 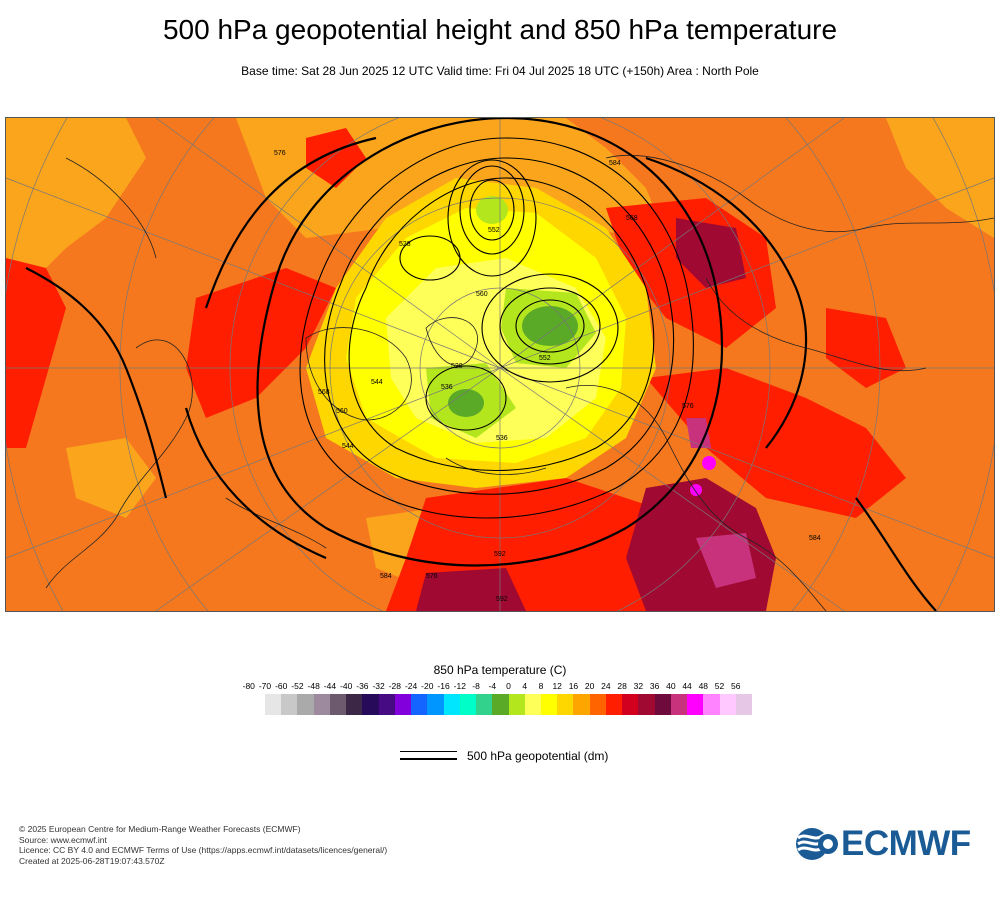 What do you see at coordinates (638, 686) in the screenshot?
I see `colorbar-tick-label: 32` at bounding box center [638, 686].